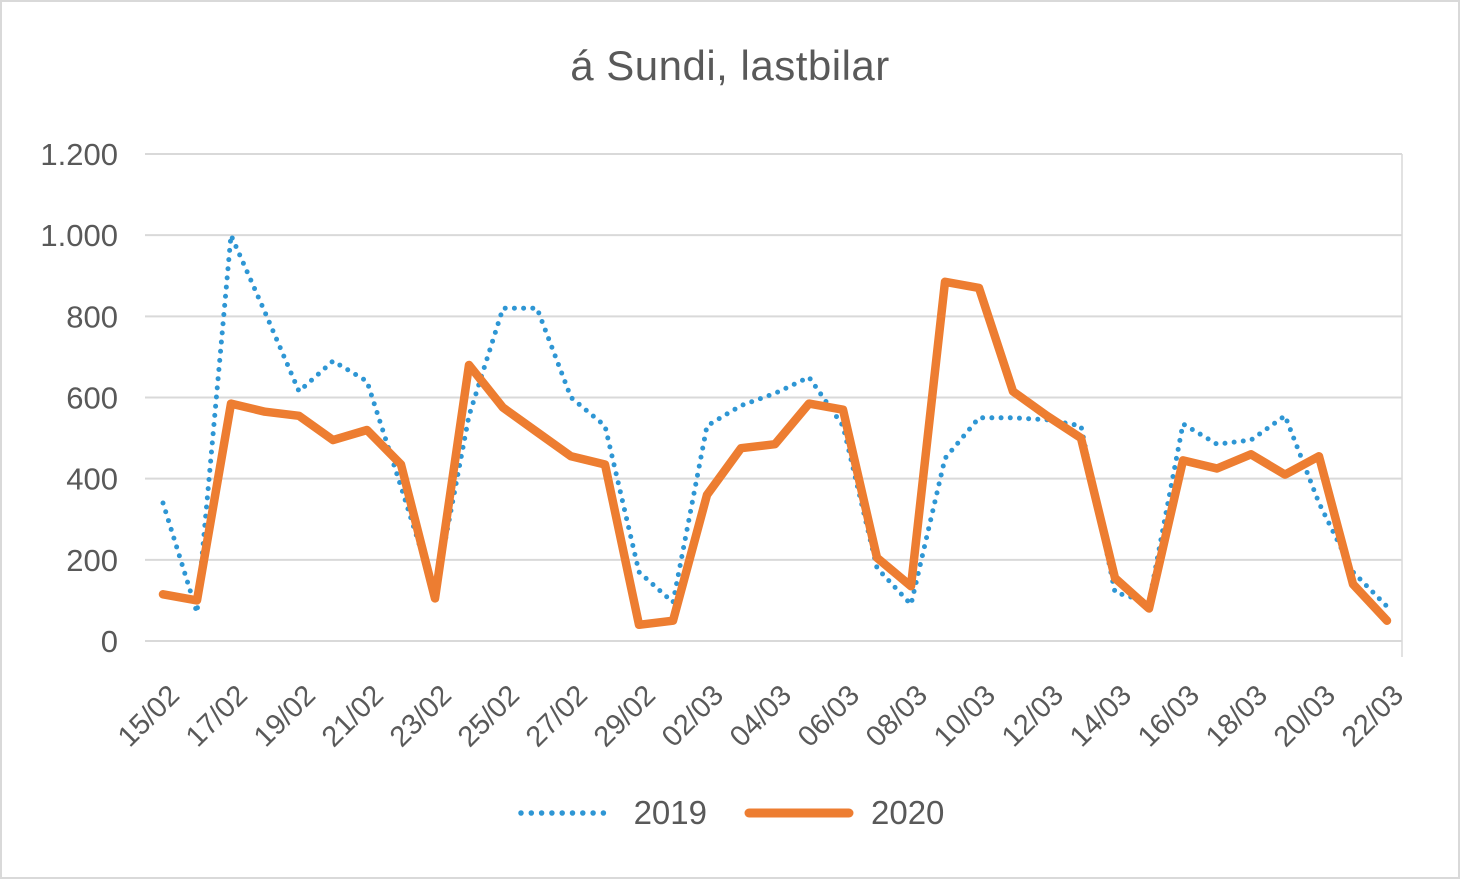 The image size is (1460, 879). Describe the element at coordinates (761, 716) in the screenshot. I see `x-tick-label: 04/03` at that location.